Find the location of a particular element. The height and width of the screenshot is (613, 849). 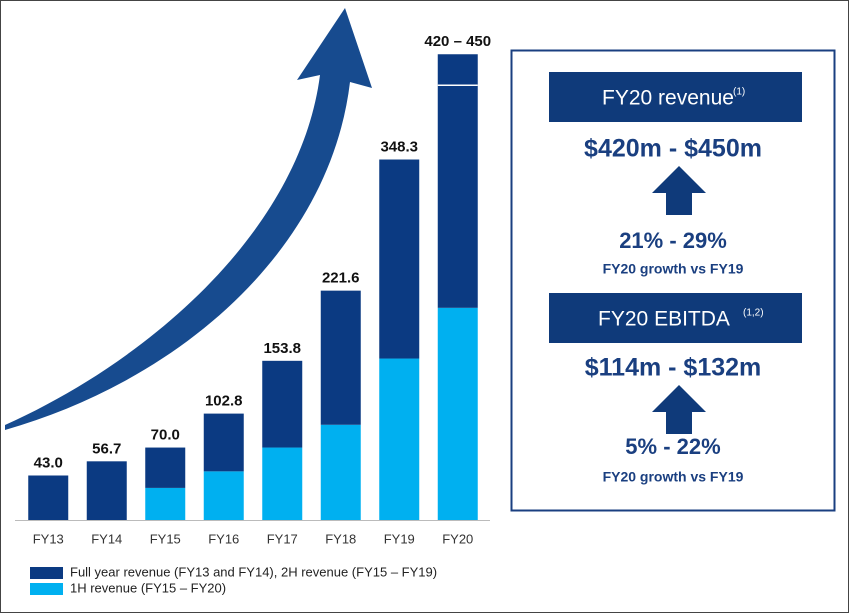

x-tick-label: FY18 is located at coordinates (340, 538).